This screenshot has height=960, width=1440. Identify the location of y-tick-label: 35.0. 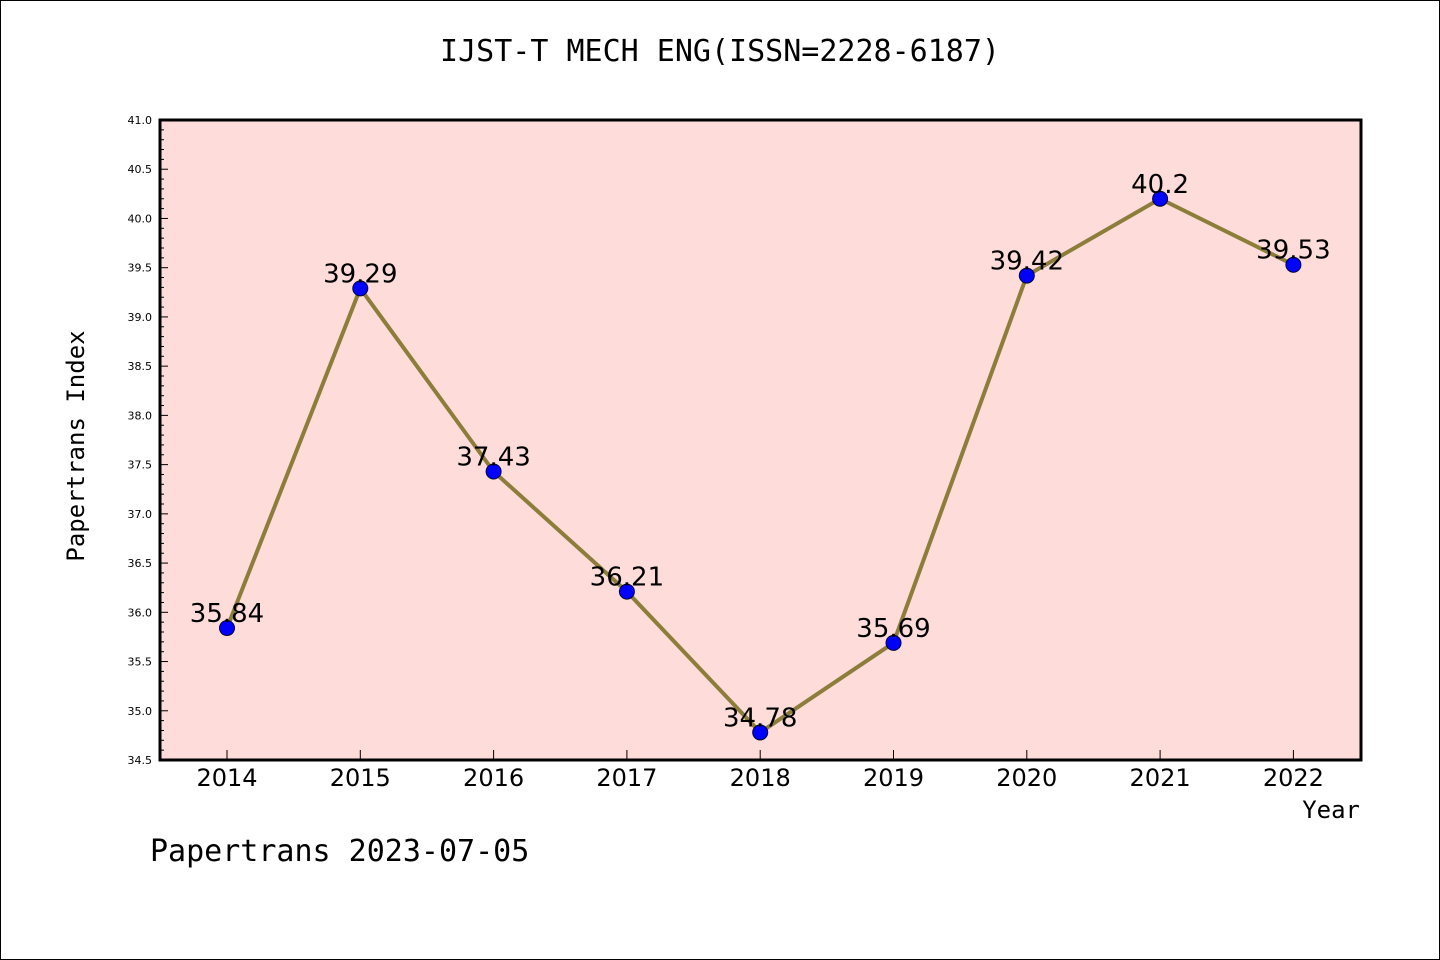
(140, 711).